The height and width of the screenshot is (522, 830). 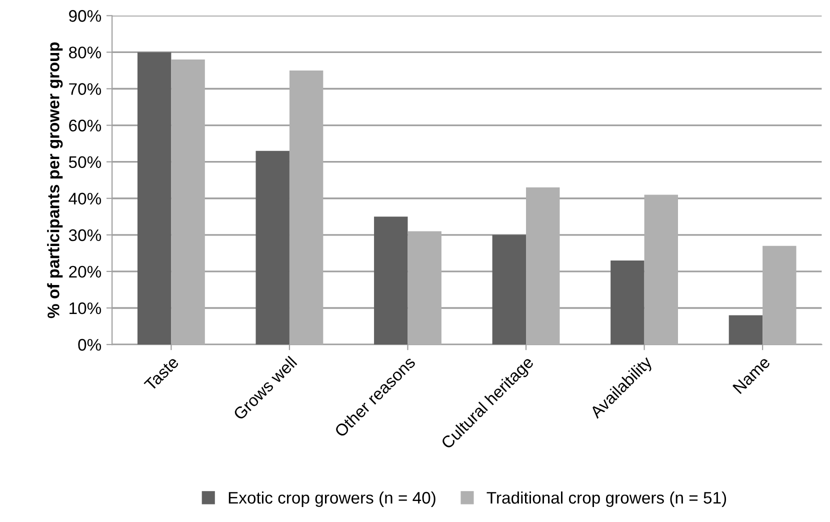 What do you see at coordinates (606, 499) in the screenshot?
I see `legend-label: Traditional crop growers (n = 51)` at bounding box center [606, 499].